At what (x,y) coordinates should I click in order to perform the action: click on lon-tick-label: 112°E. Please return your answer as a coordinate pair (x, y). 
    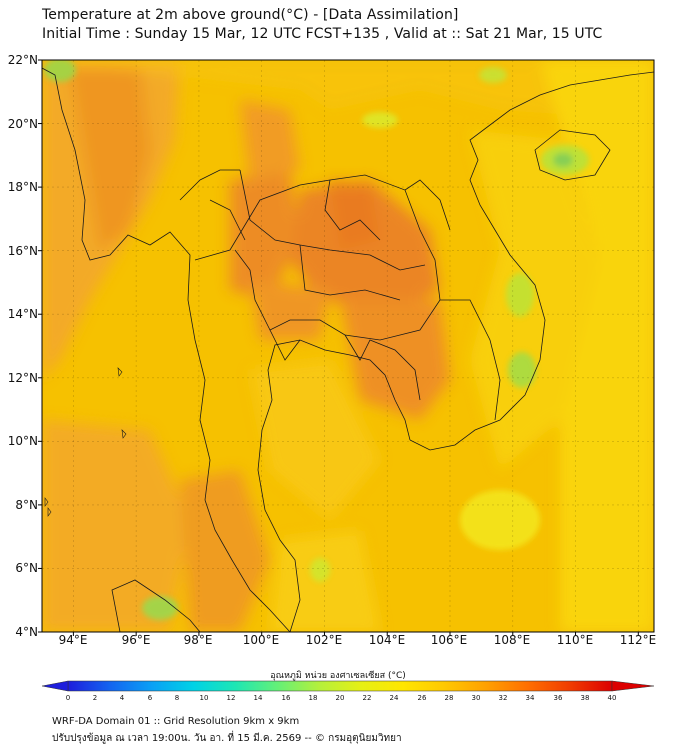
    Looking at the image, I should click on (638, 640).